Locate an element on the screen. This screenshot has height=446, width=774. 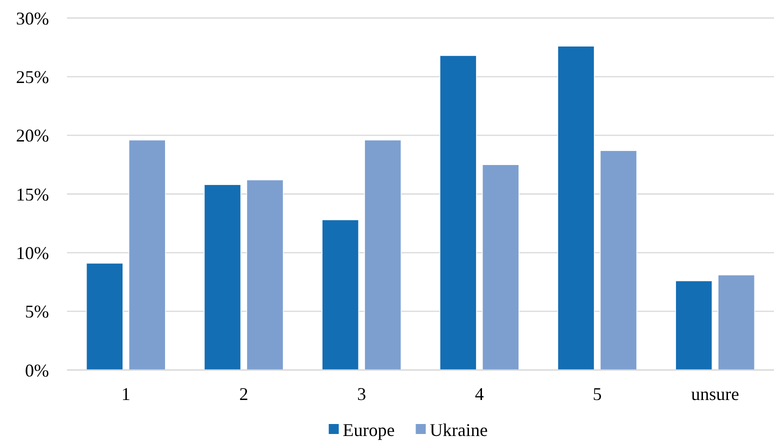
y-tick-label: 0% is located at coordinates (37, 370).